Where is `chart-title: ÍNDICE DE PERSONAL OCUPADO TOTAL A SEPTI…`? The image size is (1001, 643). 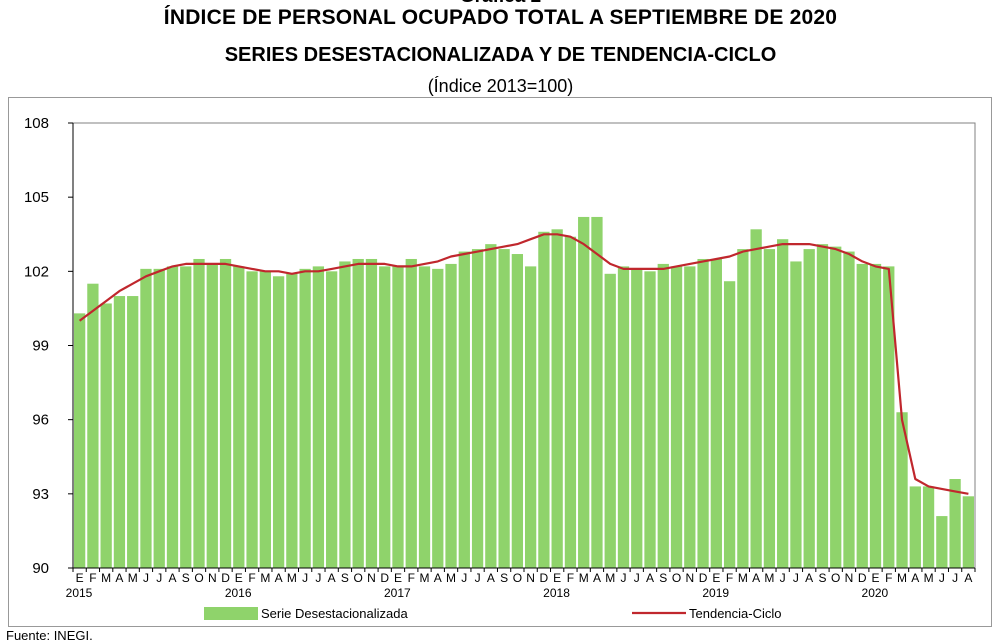
chart-title: ÍNDICE DE PERSONAL OCUPADO TOTAL A SEPTI… is located at coordinates (500, 17).